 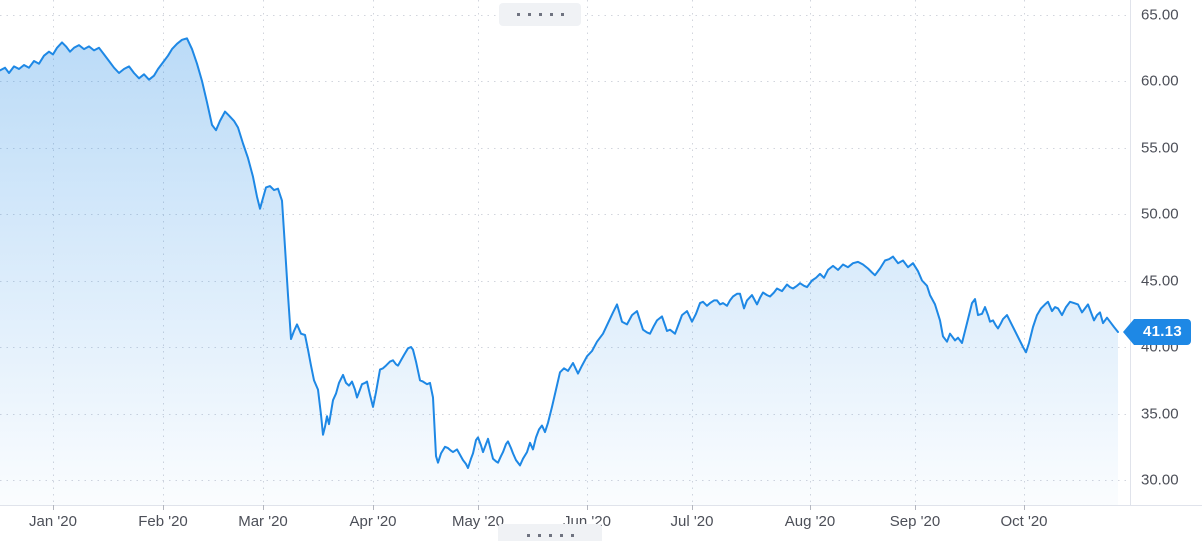 What do you see at coordinates (1163, 331) in the screenshot?
I see `price-badge-value: 41.13` at bounding box center [1163, 331].